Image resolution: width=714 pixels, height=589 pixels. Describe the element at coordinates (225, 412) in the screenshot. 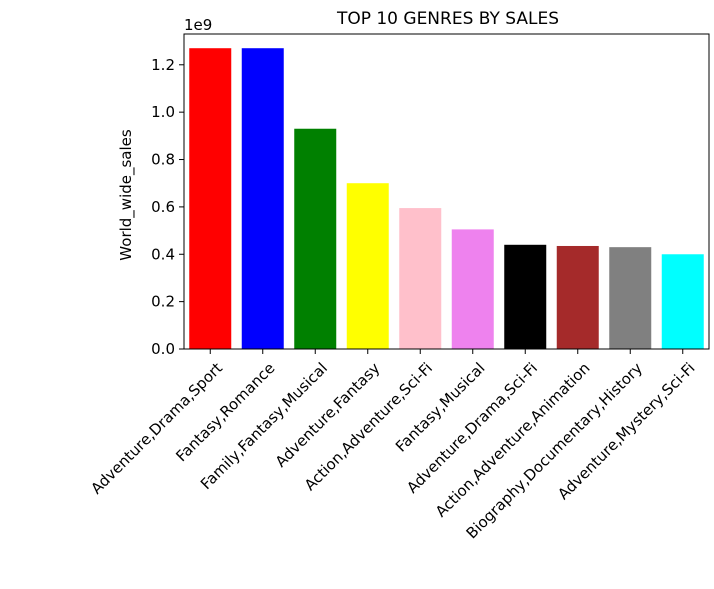

I see `x-tick-label: Fantasy,Romance` at that location.